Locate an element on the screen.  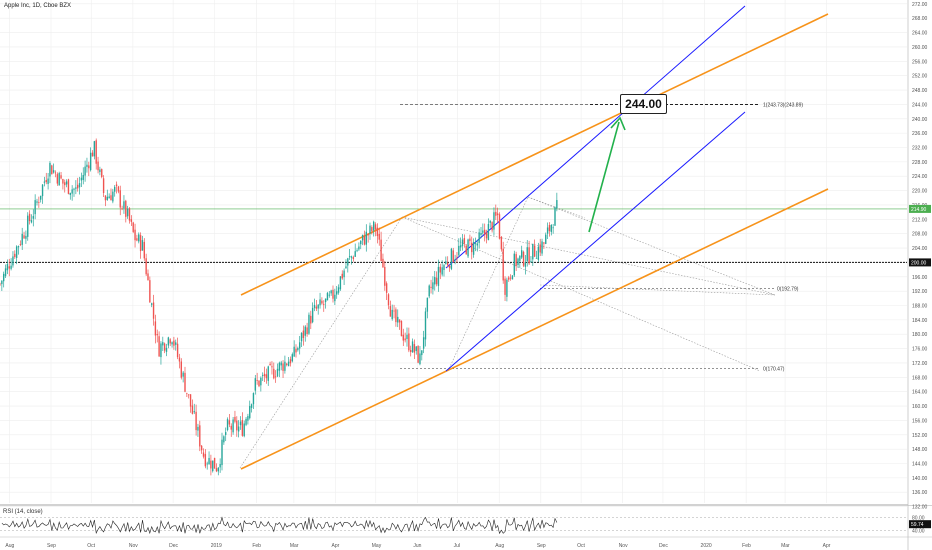
y-tick-label: 152.00 is located at coordinates (920, 436).